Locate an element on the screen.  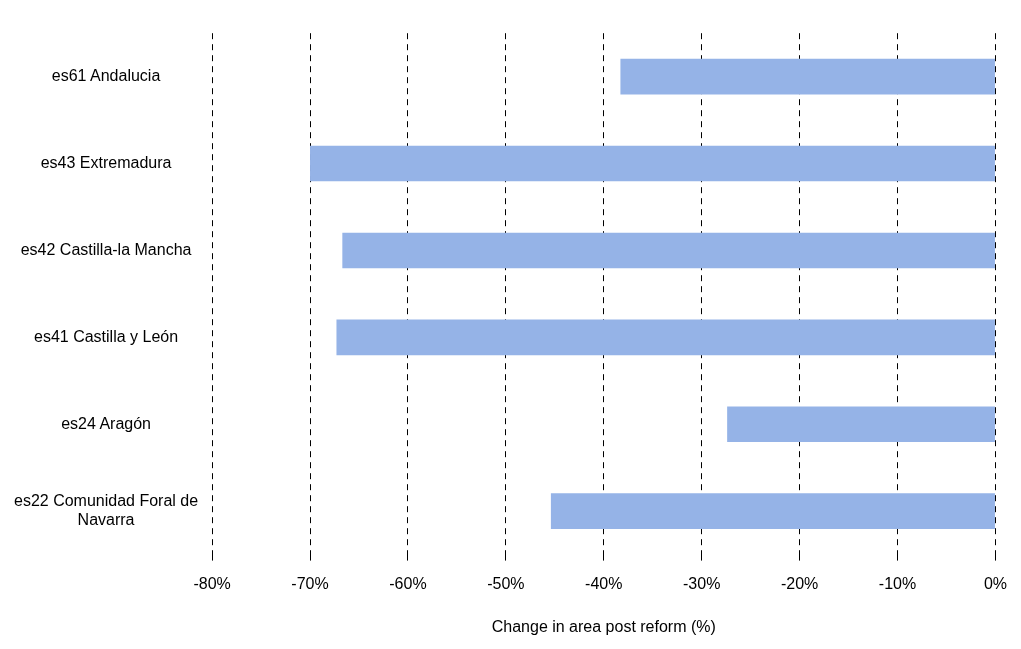
y-tick-label: es42 Castilla-la Mancha is located at coordinates (106, 249).